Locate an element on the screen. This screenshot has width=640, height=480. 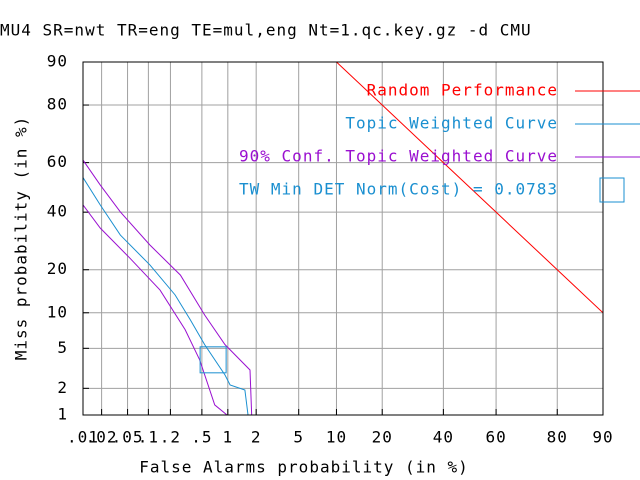
y-tick-label: 40 is located at coordinates (57, 211).